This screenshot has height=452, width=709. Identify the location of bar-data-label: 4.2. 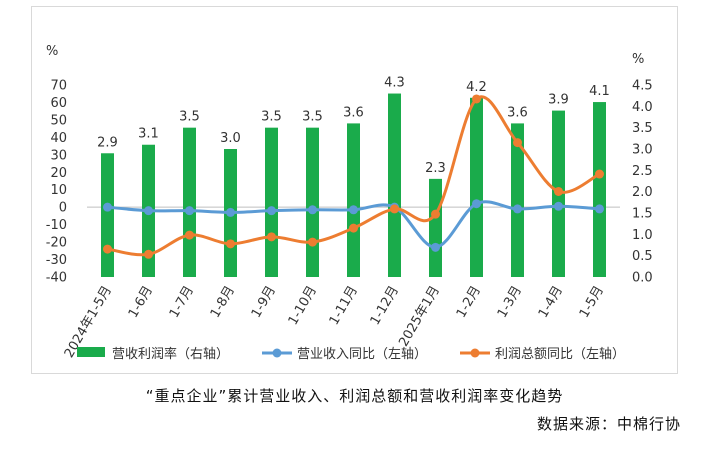
(476, 87).